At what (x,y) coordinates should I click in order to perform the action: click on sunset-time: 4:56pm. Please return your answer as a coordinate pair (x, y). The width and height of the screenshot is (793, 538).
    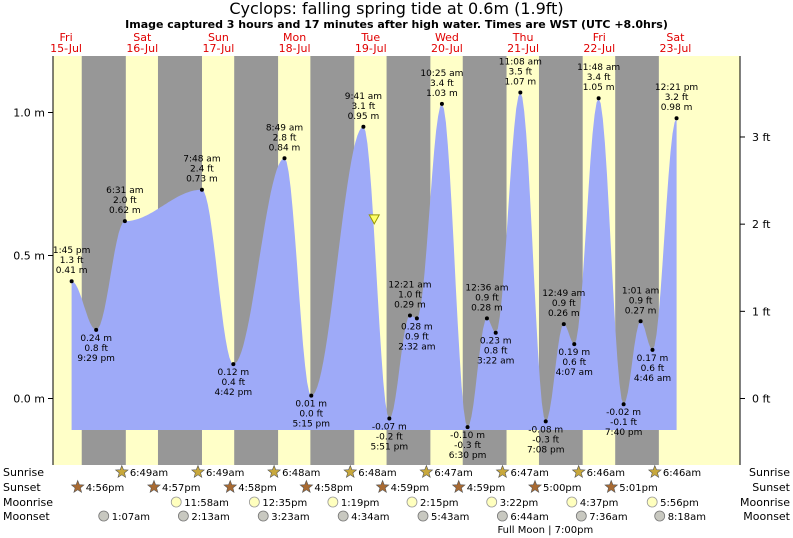
    Looking at the image, I should click on (105, 488).